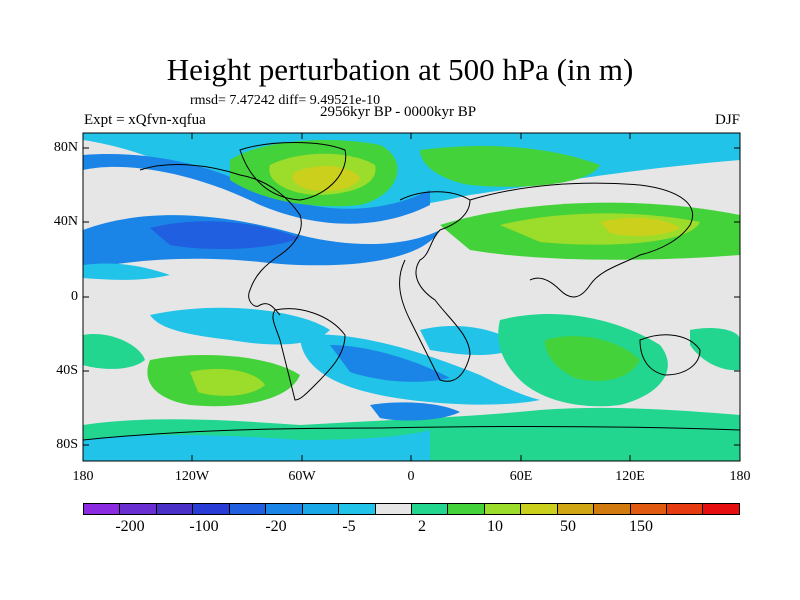  Describe the element at coordinates (130, 526) in the screenshot. I see `colorbar-label-1: -200` at that location.